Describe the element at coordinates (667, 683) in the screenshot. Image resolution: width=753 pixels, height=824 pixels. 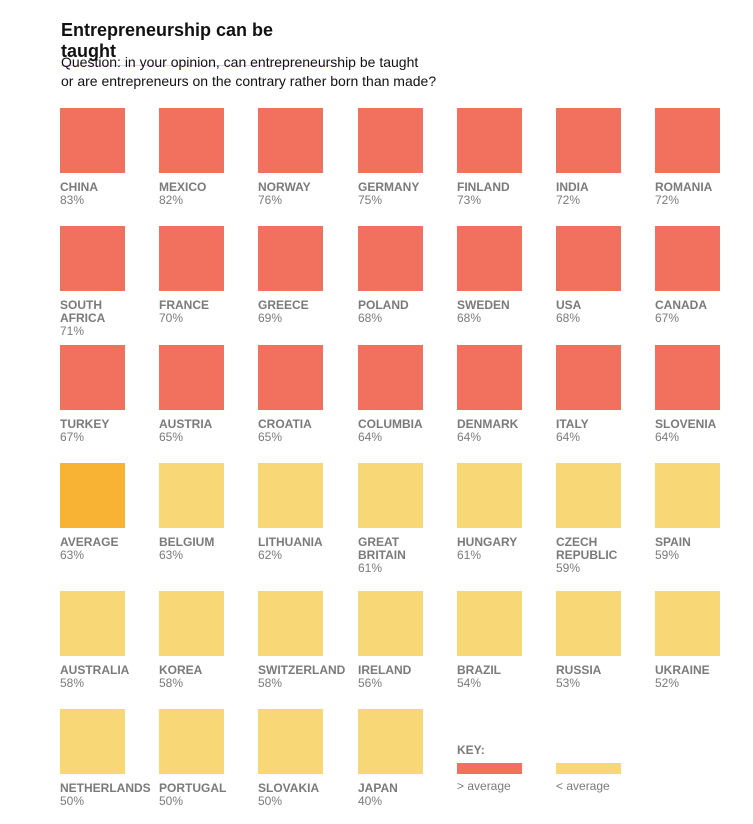
I see `country-percent: 52%` at that location.